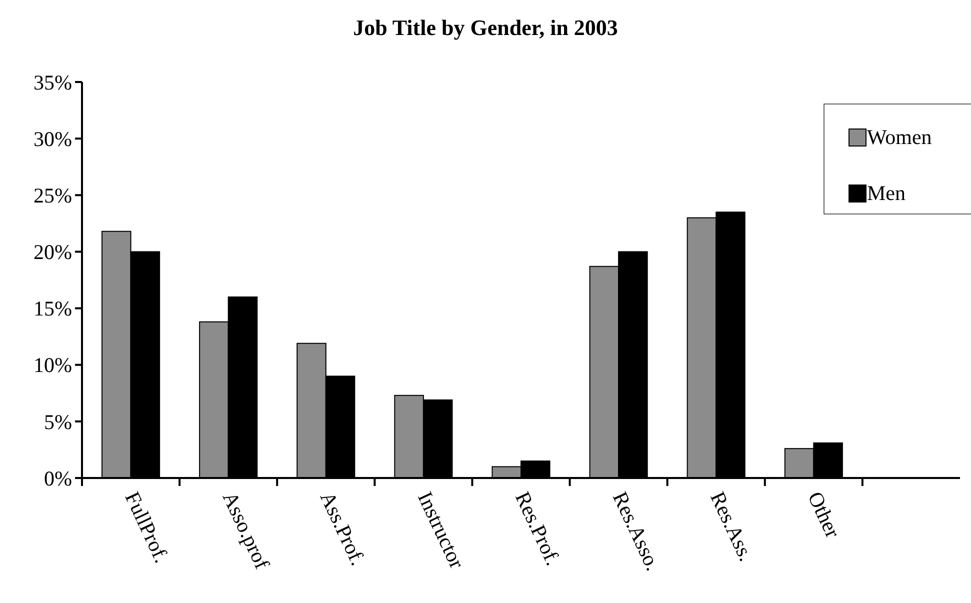 This screenshot has height=603, width=971. Describe the element at coordinates (53, 195) in the screenshot. I see `y-tick-label: 25%` at that location.